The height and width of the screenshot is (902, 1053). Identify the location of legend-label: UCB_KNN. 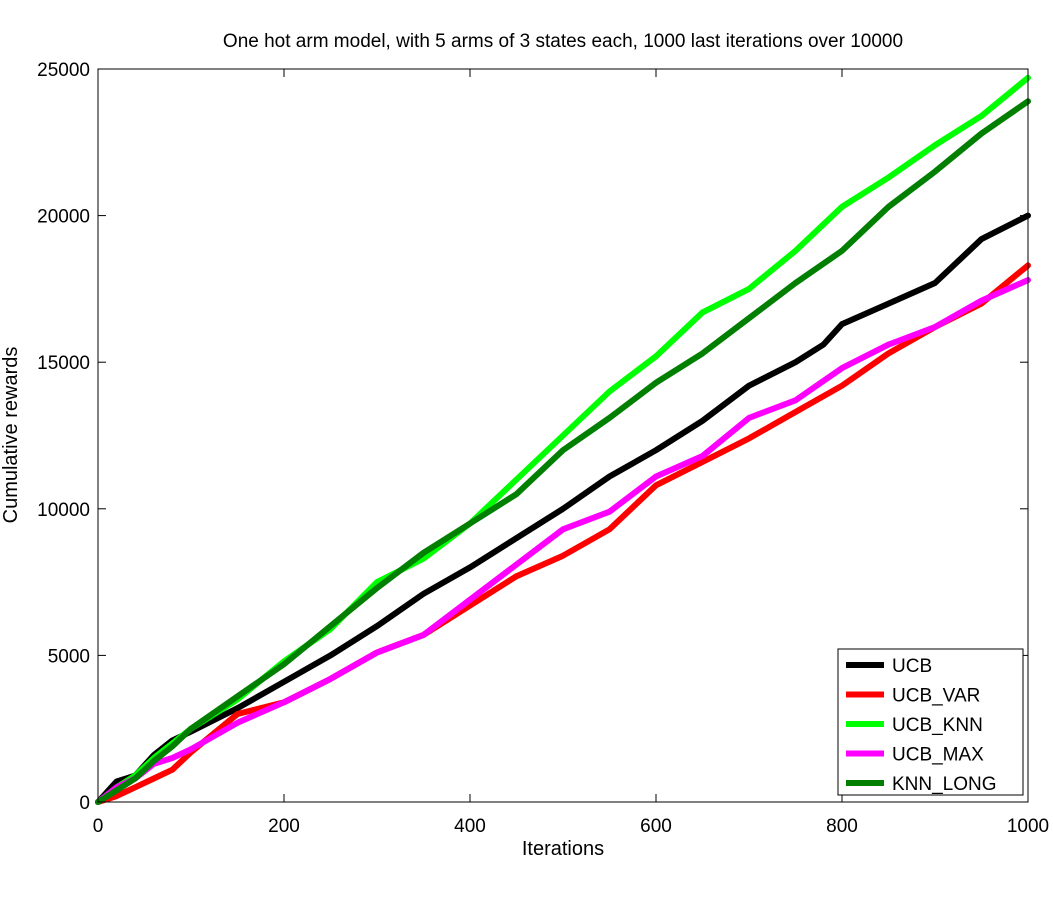
(937, 725).